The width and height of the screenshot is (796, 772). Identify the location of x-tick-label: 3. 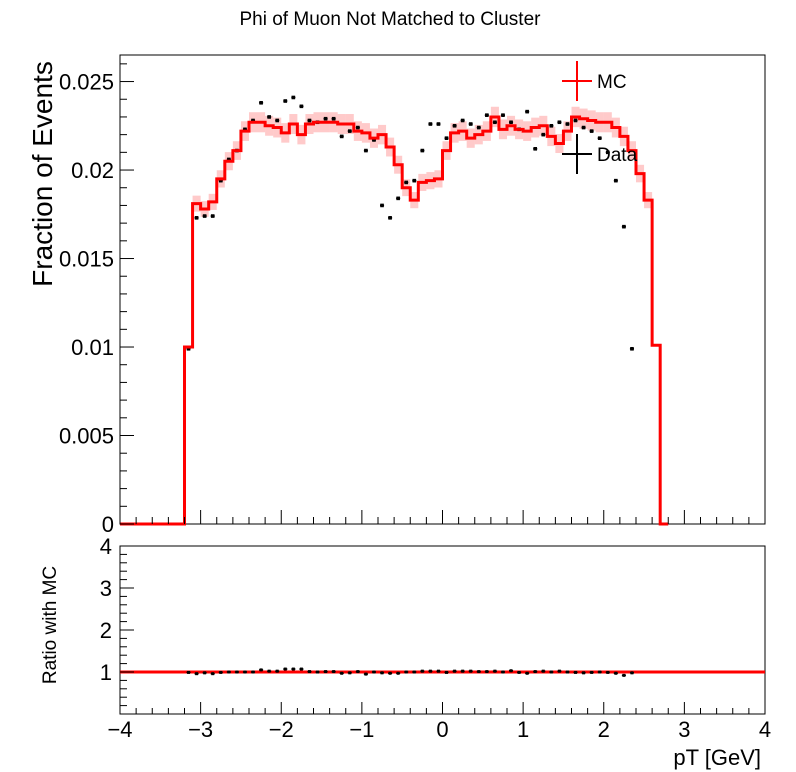
(684, 729).